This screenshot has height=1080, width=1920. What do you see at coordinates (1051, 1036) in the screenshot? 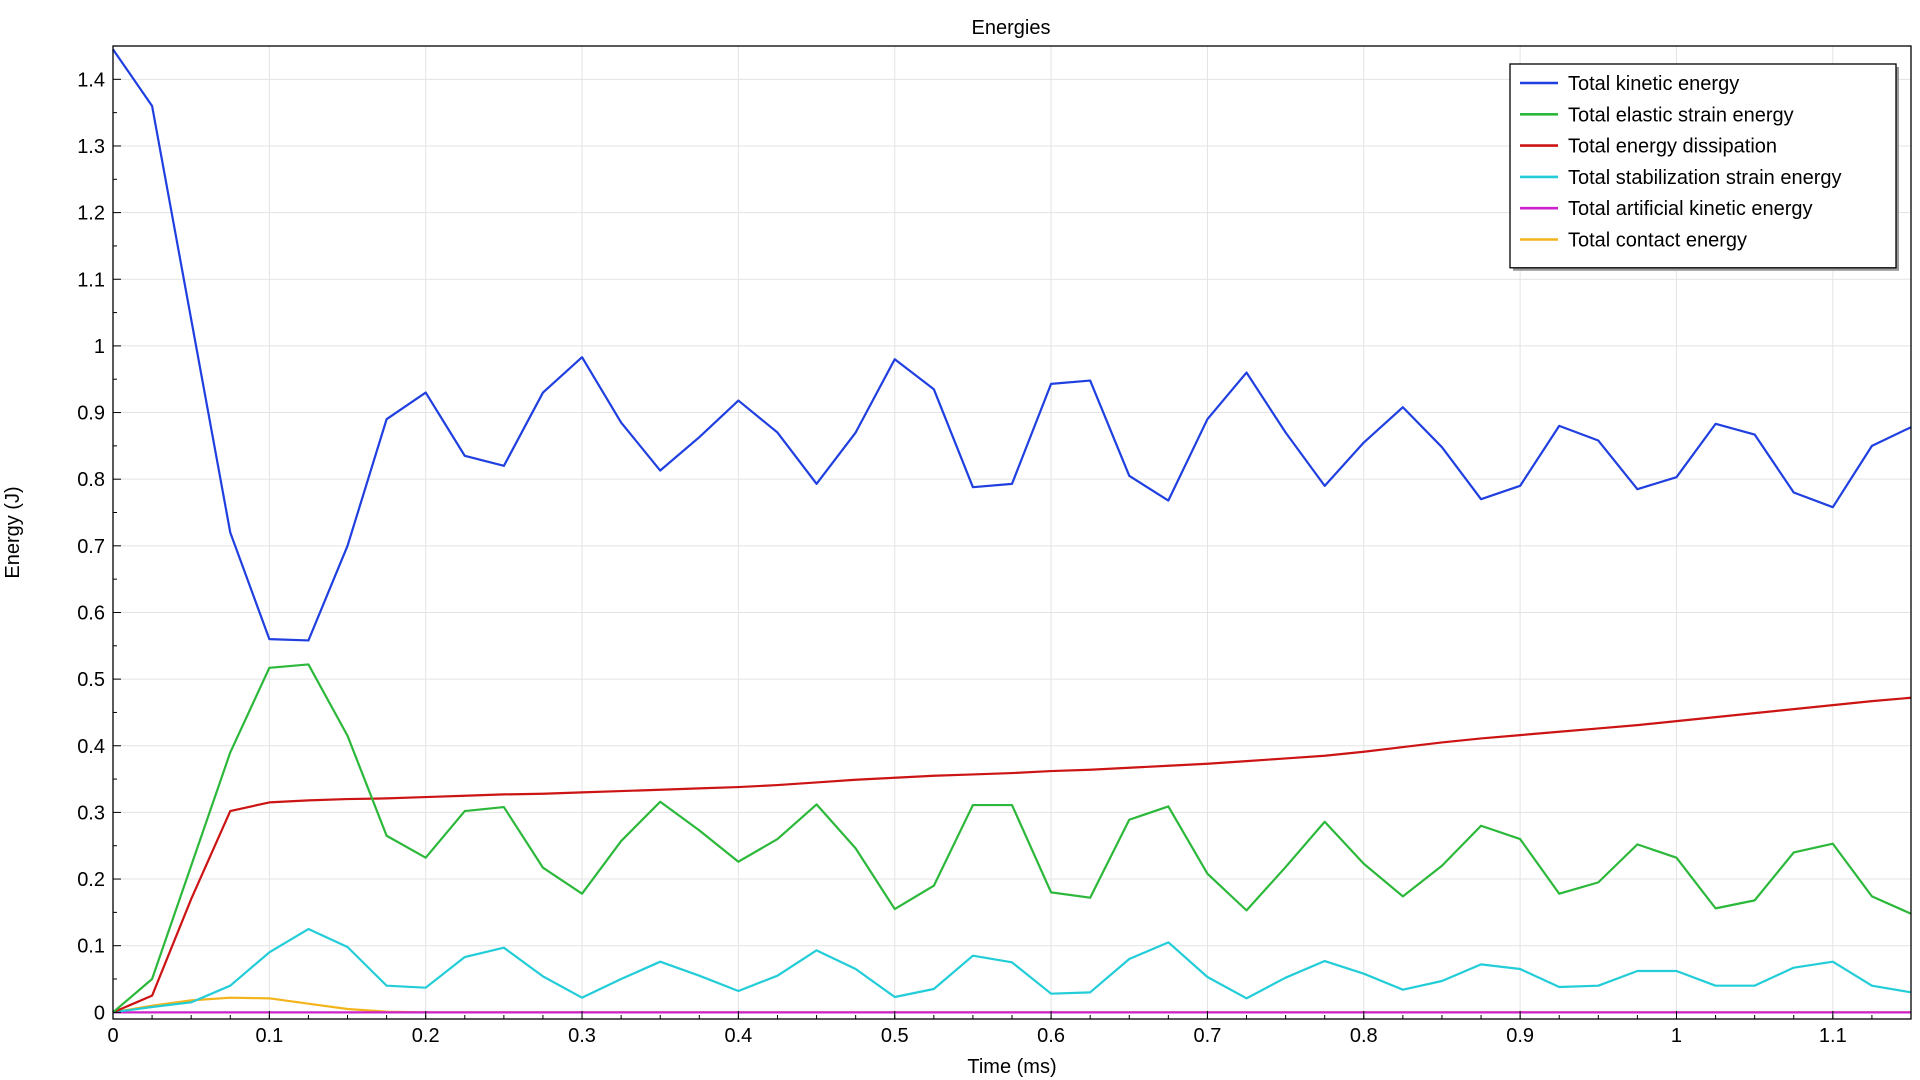
I see `x-tick-label: 0.6` at bounding box center [1051, 1036].